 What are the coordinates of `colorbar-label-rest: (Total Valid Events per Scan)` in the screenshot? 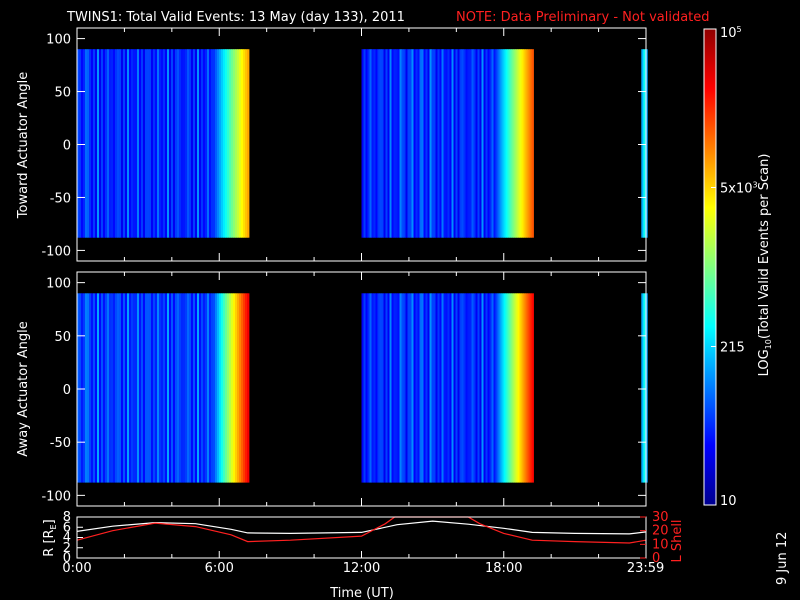 It's located at (764, 247).